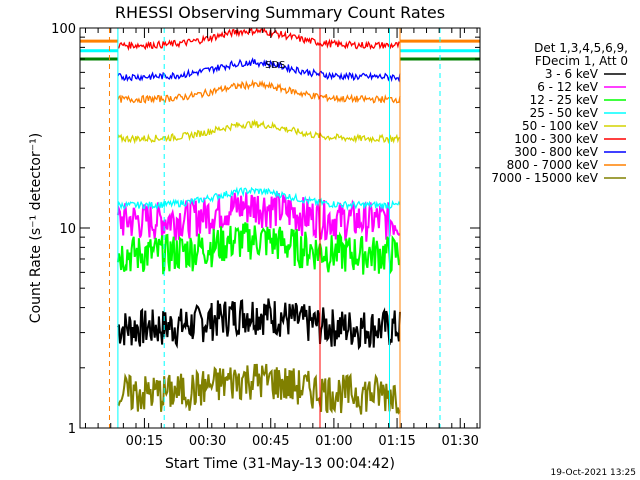 The image size is (640, 480). I want to click on legend-entry-label: 3 - 6 keV, so click(572, 74).